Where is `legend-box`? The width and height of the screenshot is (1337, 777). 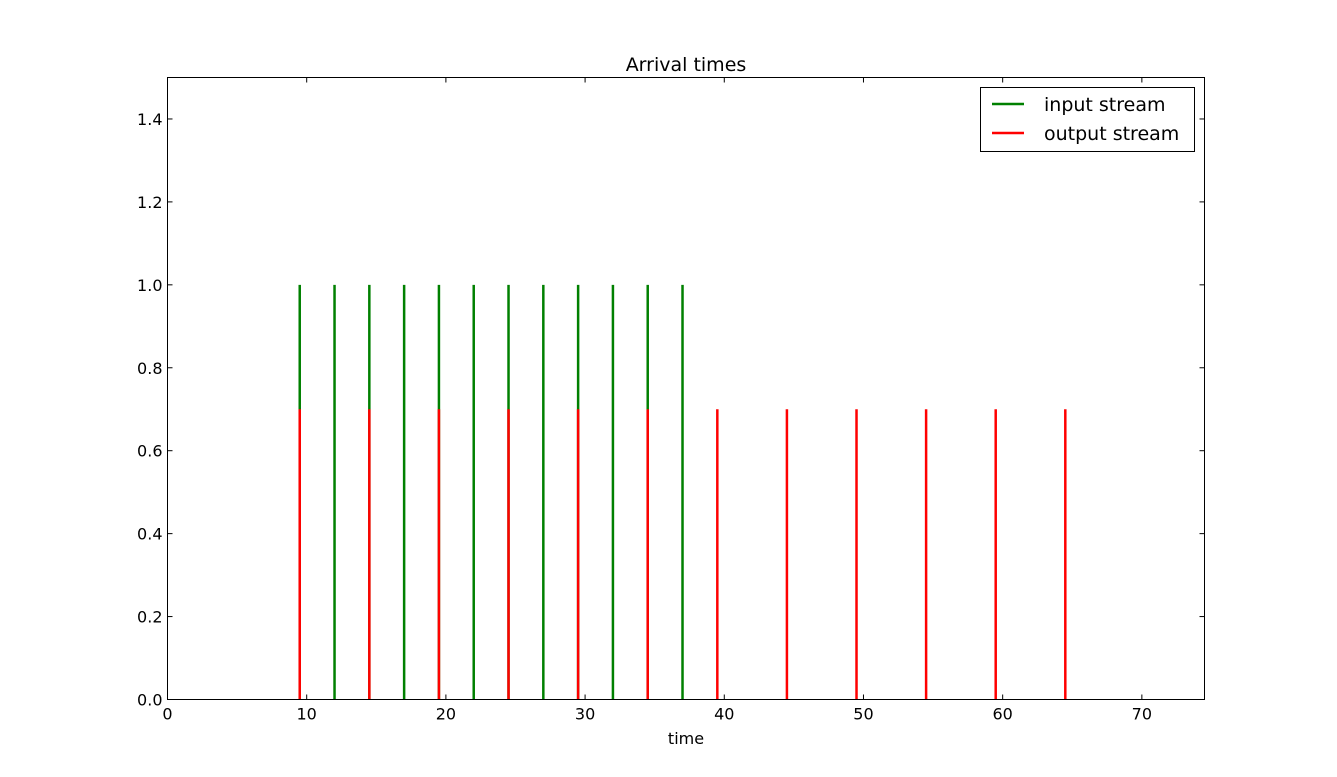 legend-box is located at coordinates (1087, 119).